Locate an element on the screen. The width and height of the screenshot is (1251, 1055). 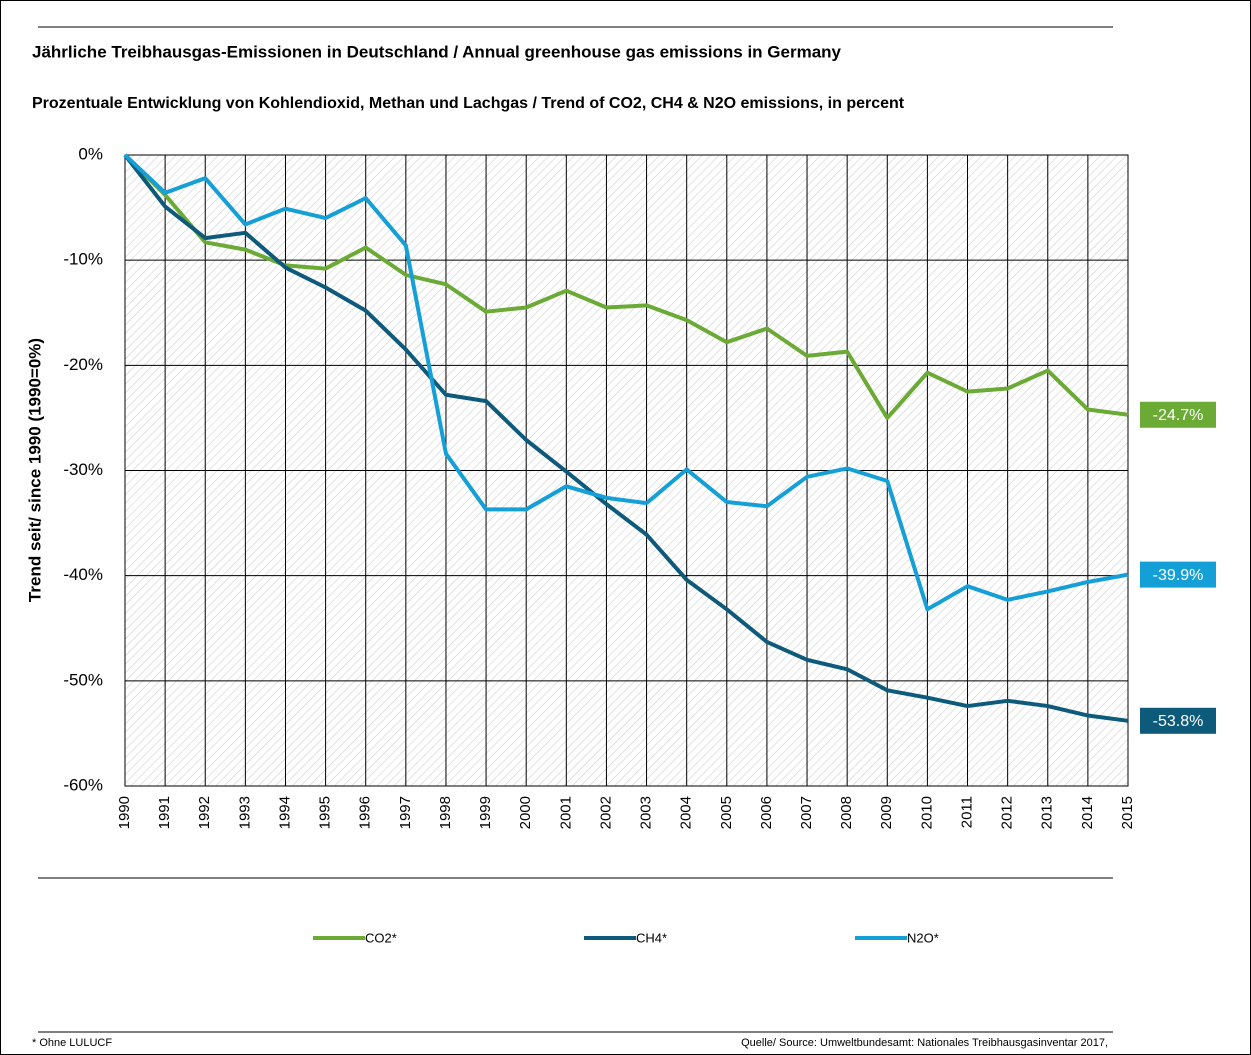
value-label: -24.7% is located at coordinates (1178, 415).